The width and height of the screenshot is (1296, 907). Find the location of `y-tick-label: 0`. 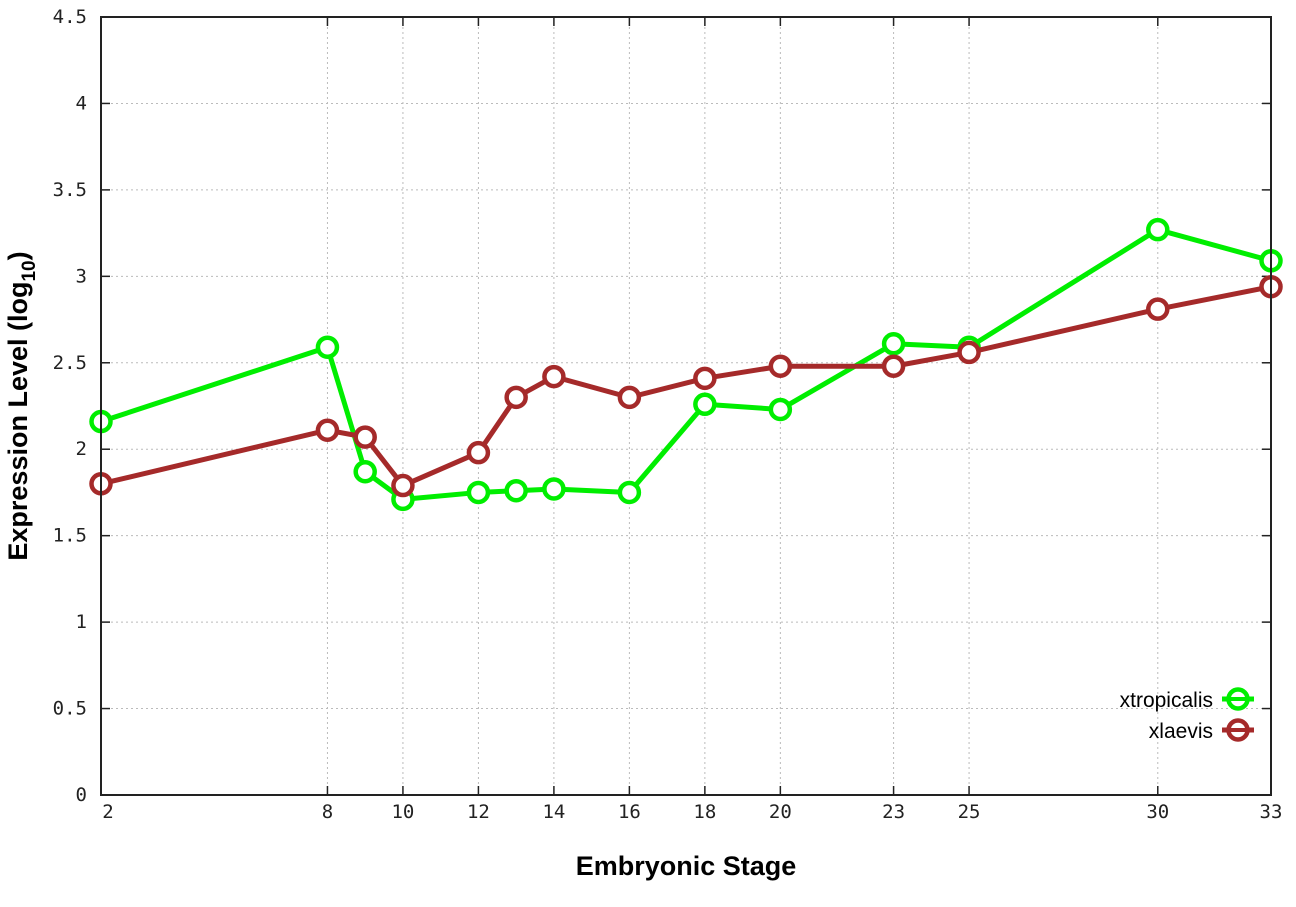

y-tick-label: 0 is located at coordinates (81, 795).